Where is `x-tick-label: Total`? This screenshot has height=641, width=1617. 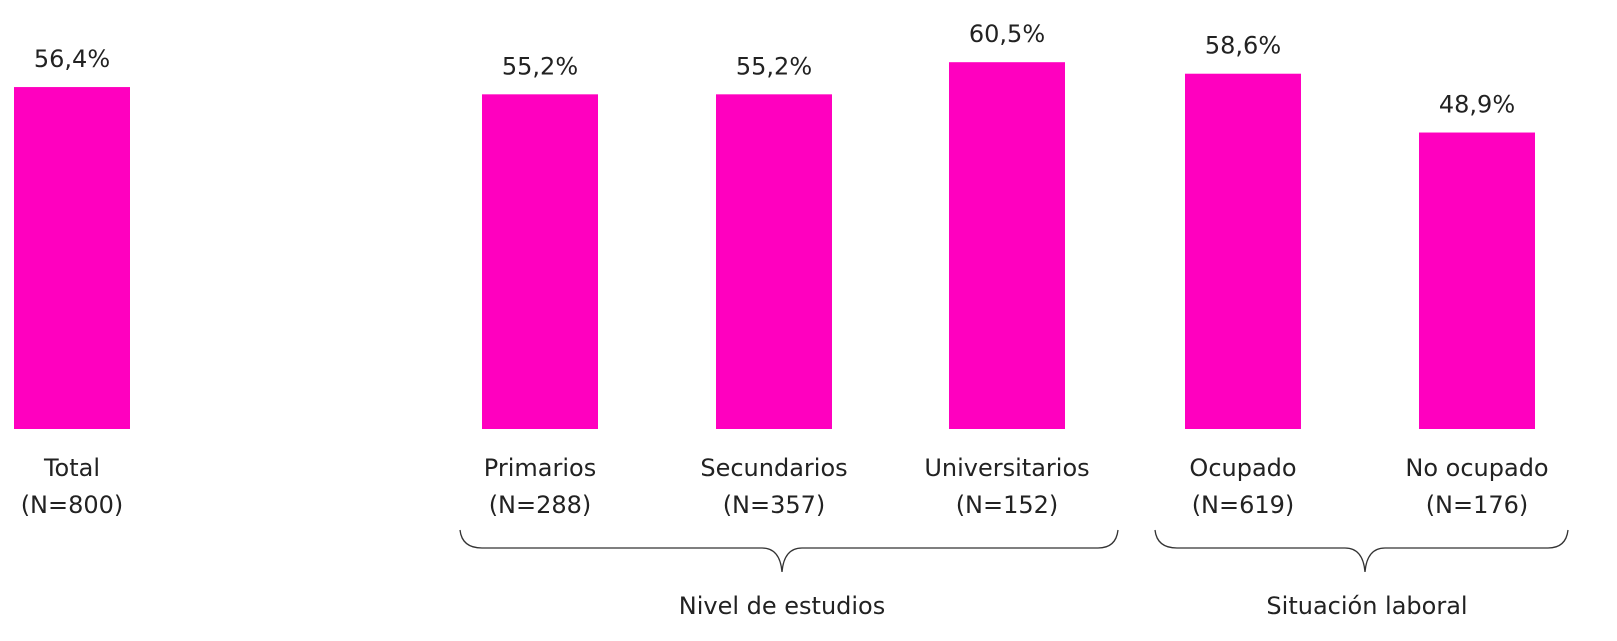 x-tick-label: Total is located at coordinates (71, 468).